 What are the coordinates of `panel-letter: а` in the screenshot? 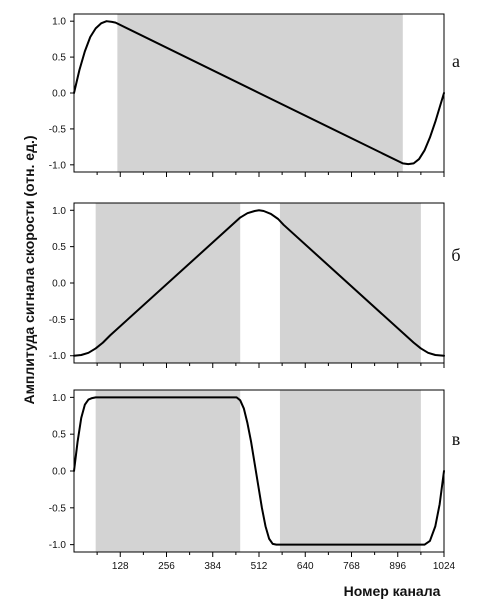 It's located at (456, 61).